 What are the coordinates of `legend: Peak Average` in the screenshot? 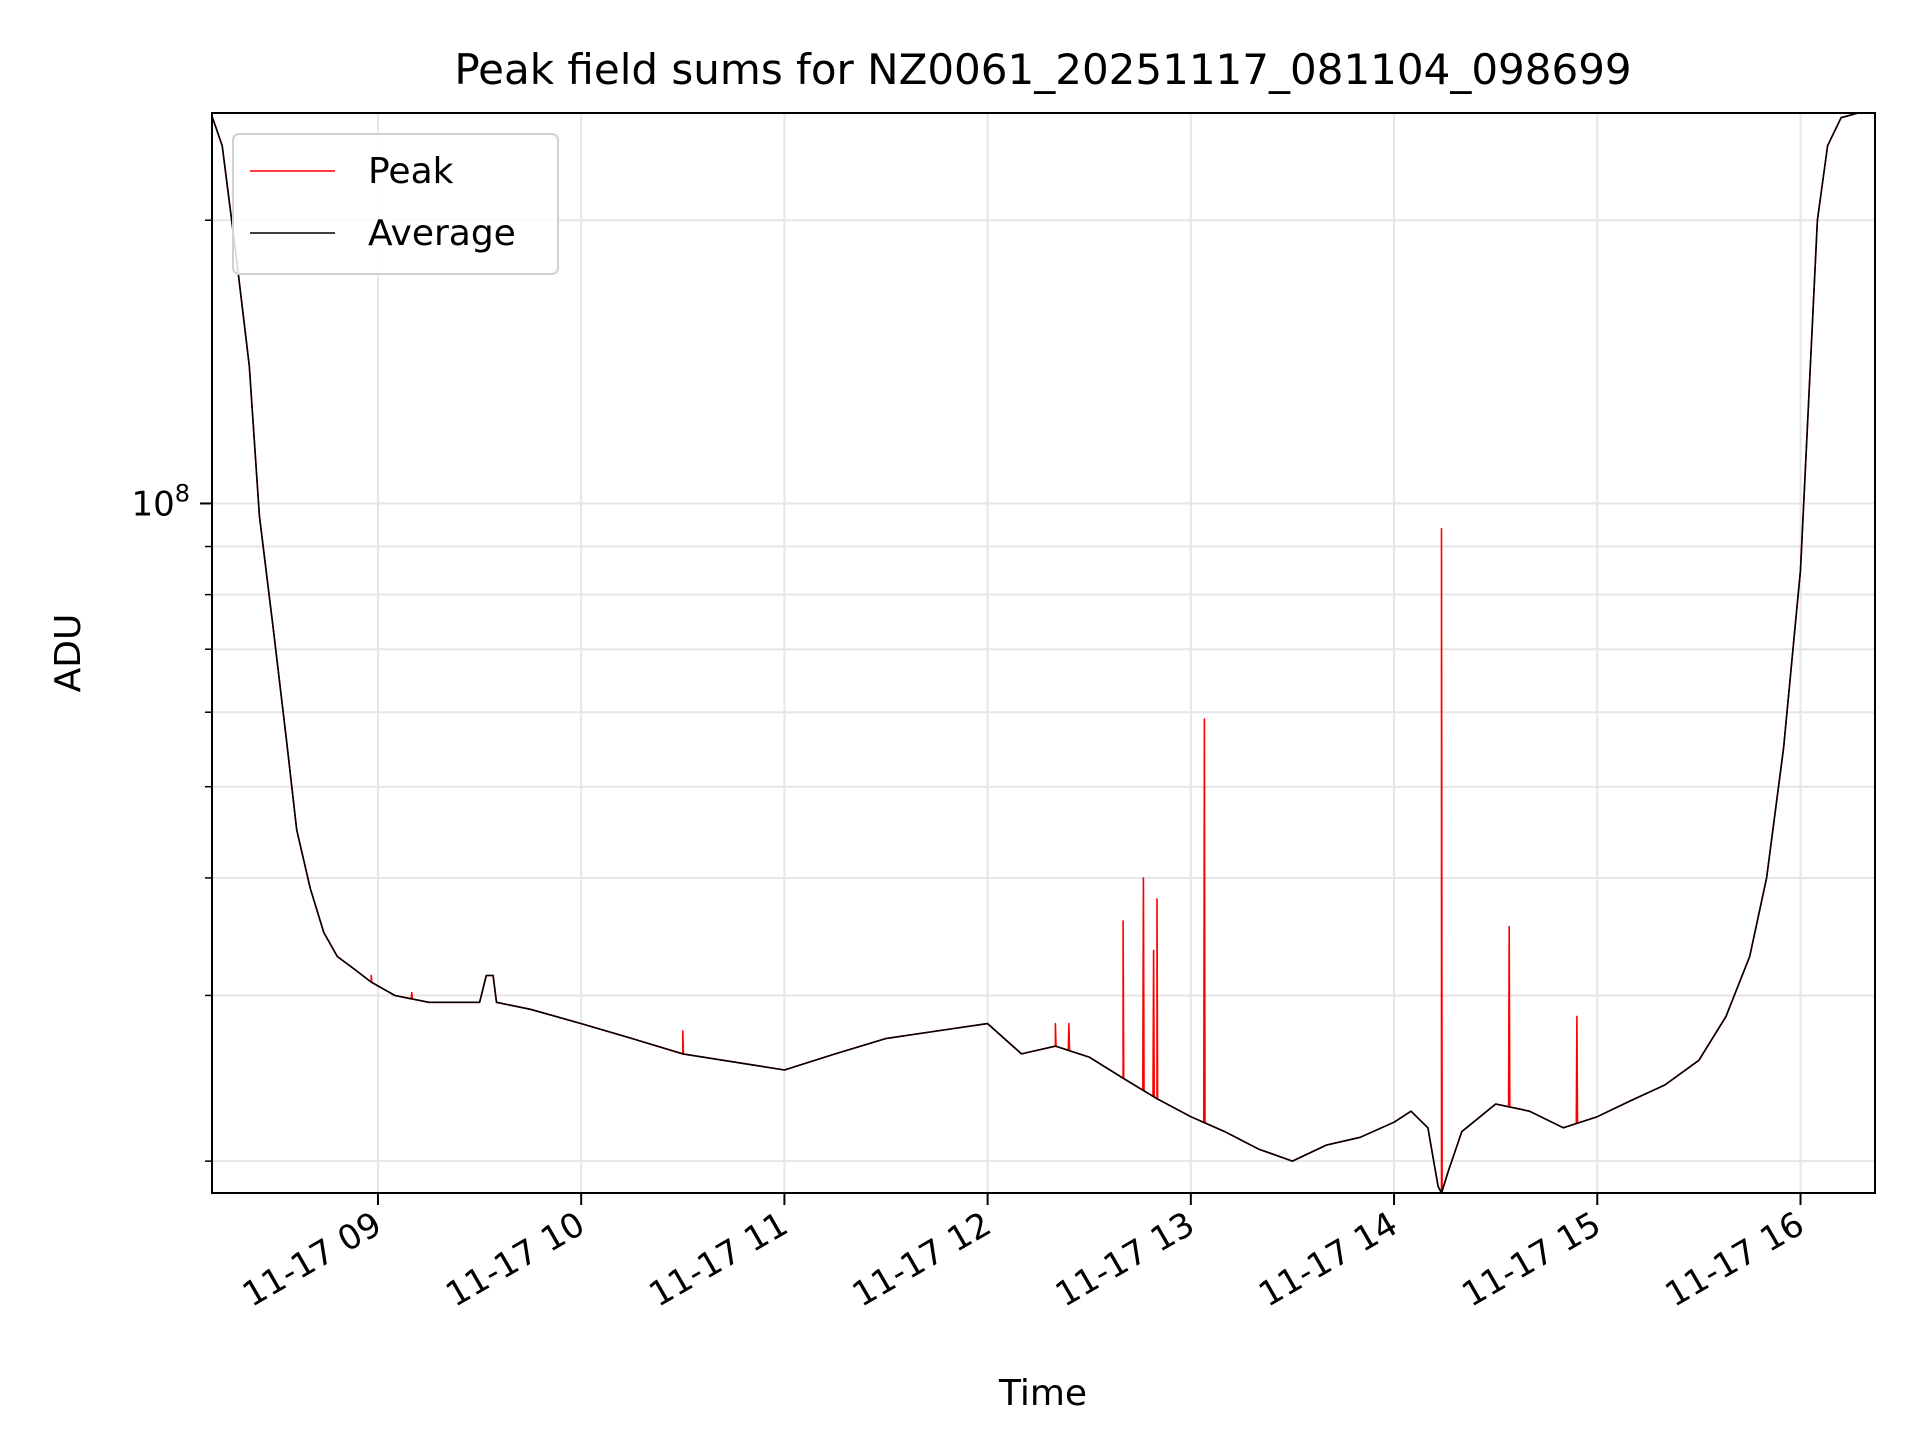 It's located at (395, 204).